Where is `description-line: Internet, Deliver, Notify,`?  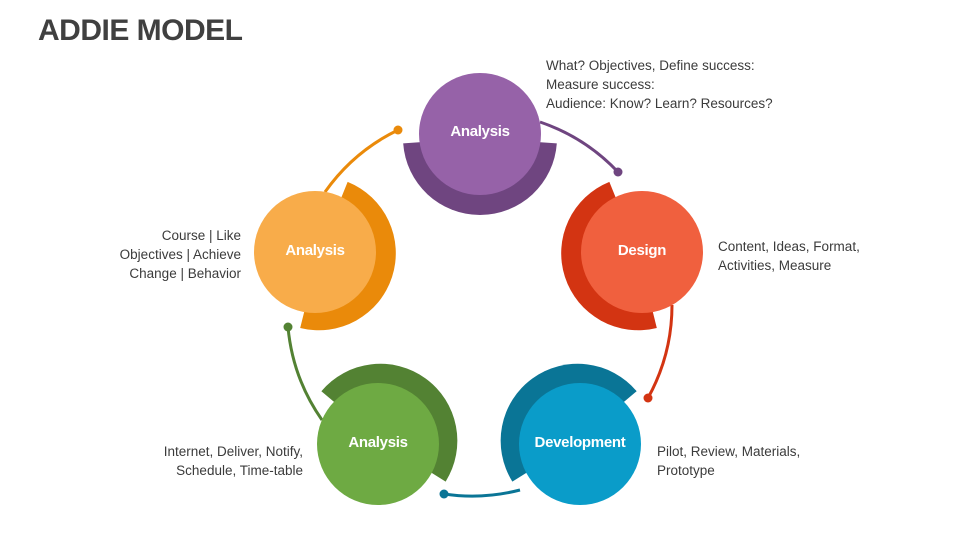
description-line: Internet, Deliver, Notify, is located at coordinates (233, 451).